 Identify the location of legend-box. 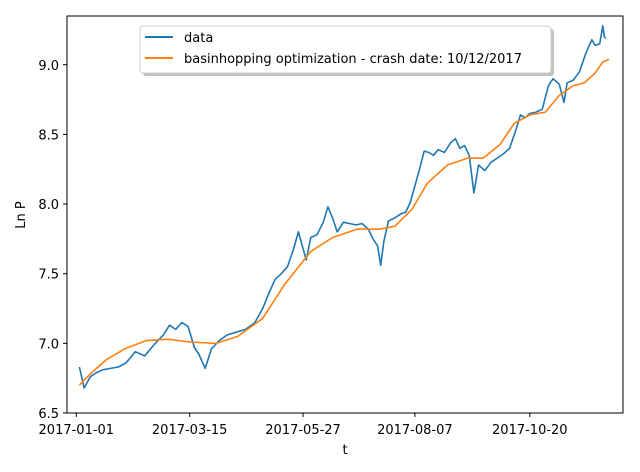
(345, 49).